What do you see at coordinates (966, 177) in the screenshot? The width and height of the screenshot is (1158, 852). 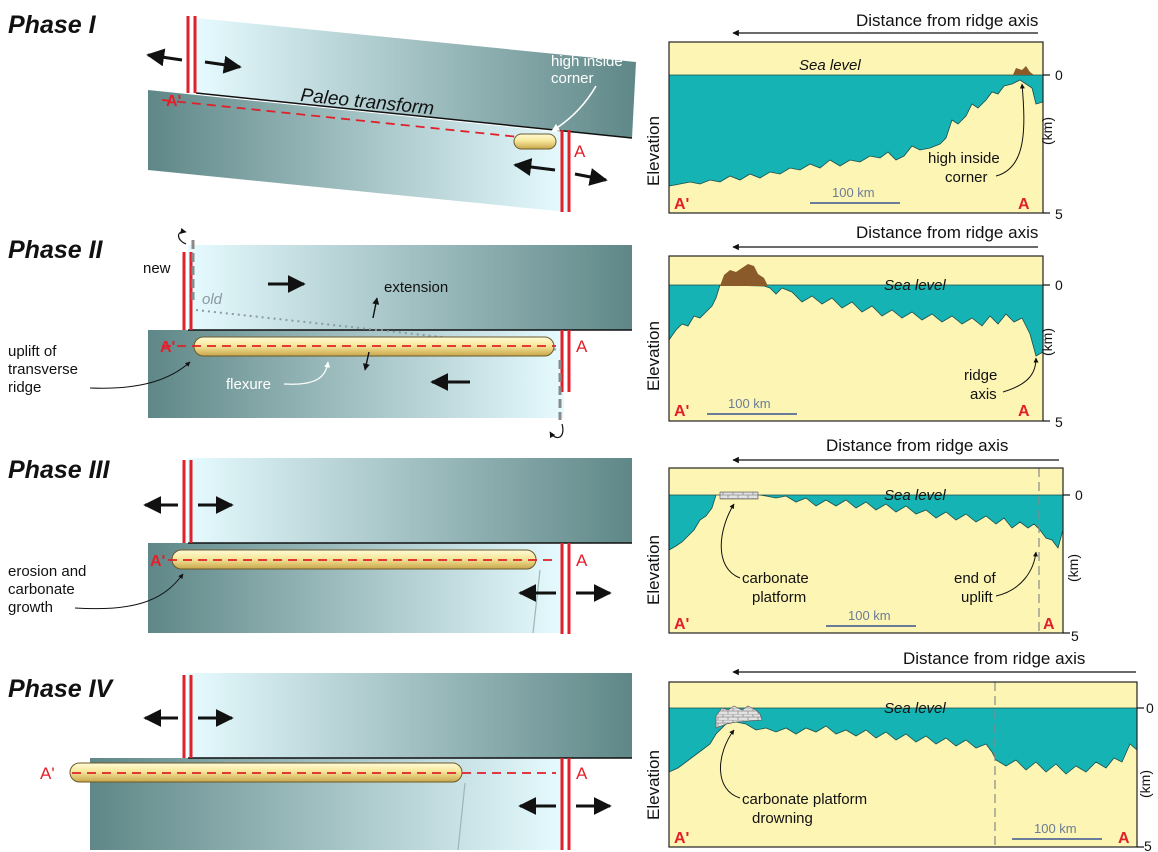 I see `annotation: corner` at bounding box center [966, 177].